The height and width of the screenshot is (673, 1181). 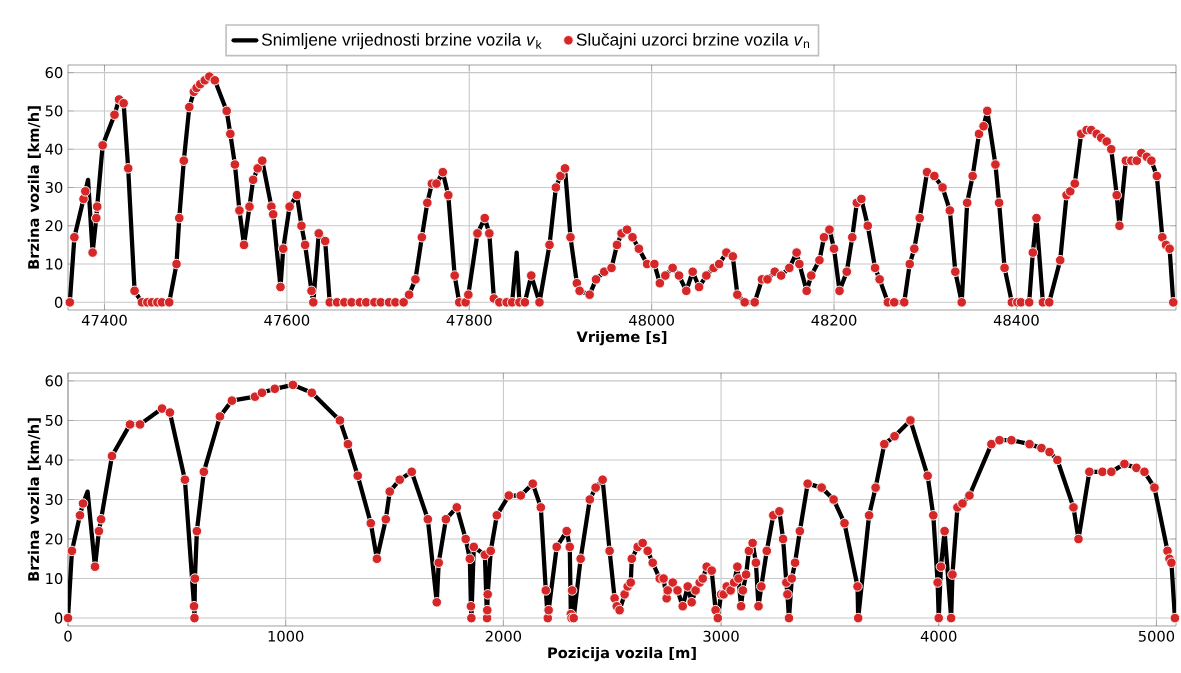 I want to click on x-tick-label: 48400, so click(x=1016, y=320).